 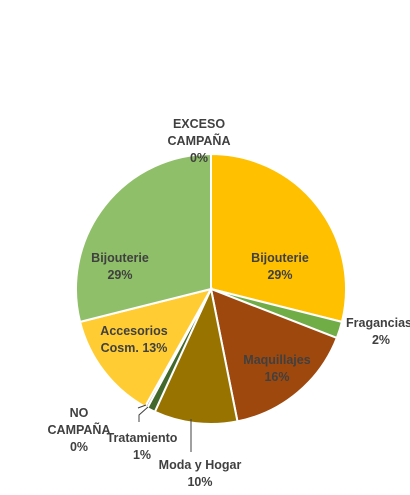 What do you see at coordinates (133, 339) in the screenshot?
I see `data-label-accesorios-cosm-6: Accesorios Cosm. 13%` at bounding box center [133, 339].